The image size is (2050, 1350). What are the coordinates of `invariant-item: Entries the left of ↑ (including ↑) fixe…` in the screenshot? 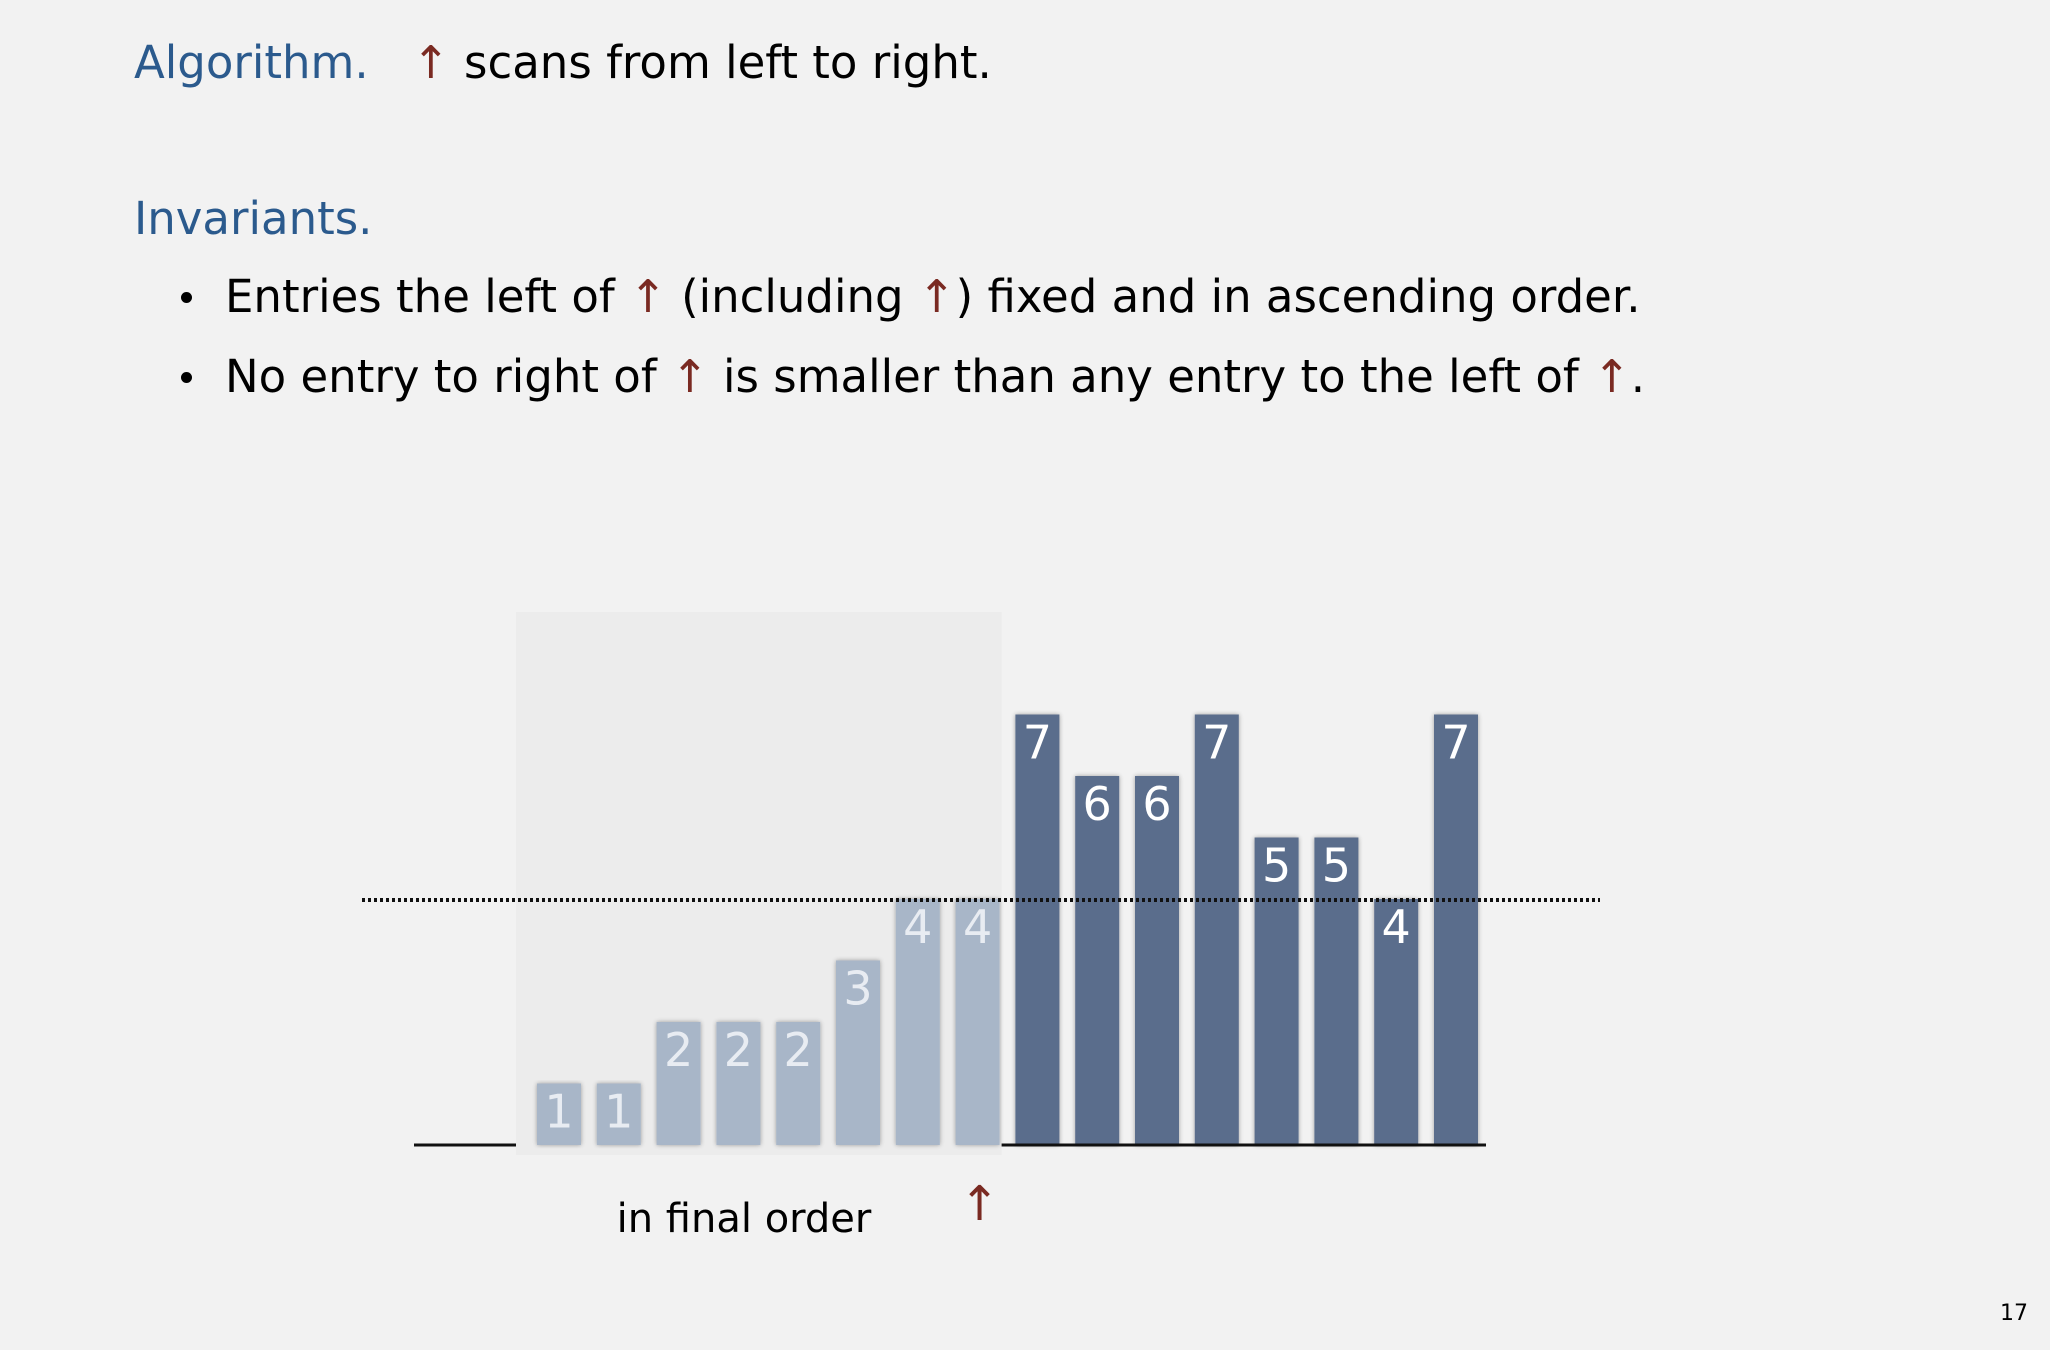 It's located at (933, 296).